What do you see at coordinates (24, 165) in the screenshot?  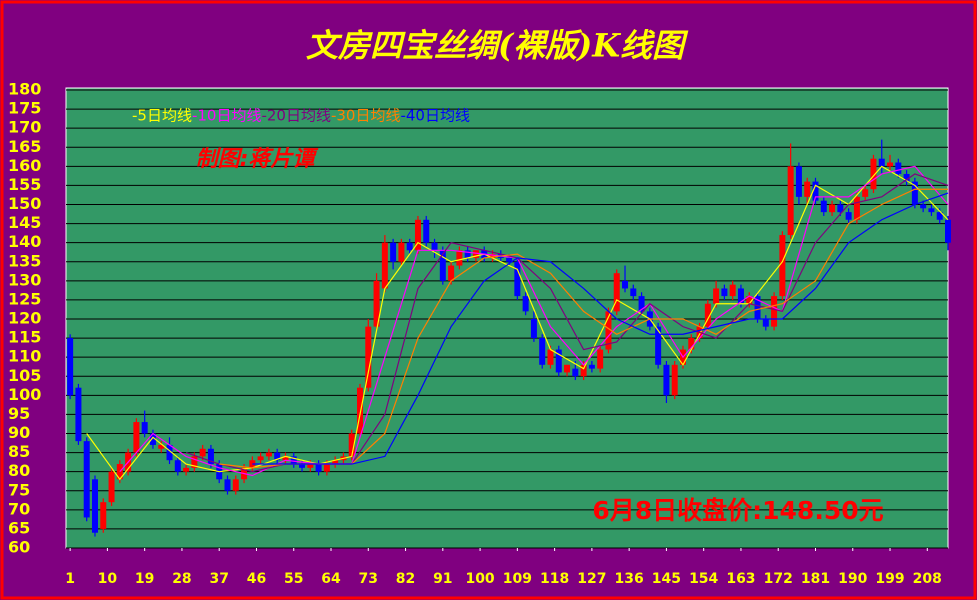 I see `y-tick-label: 160` at bounding box center [24, 165].